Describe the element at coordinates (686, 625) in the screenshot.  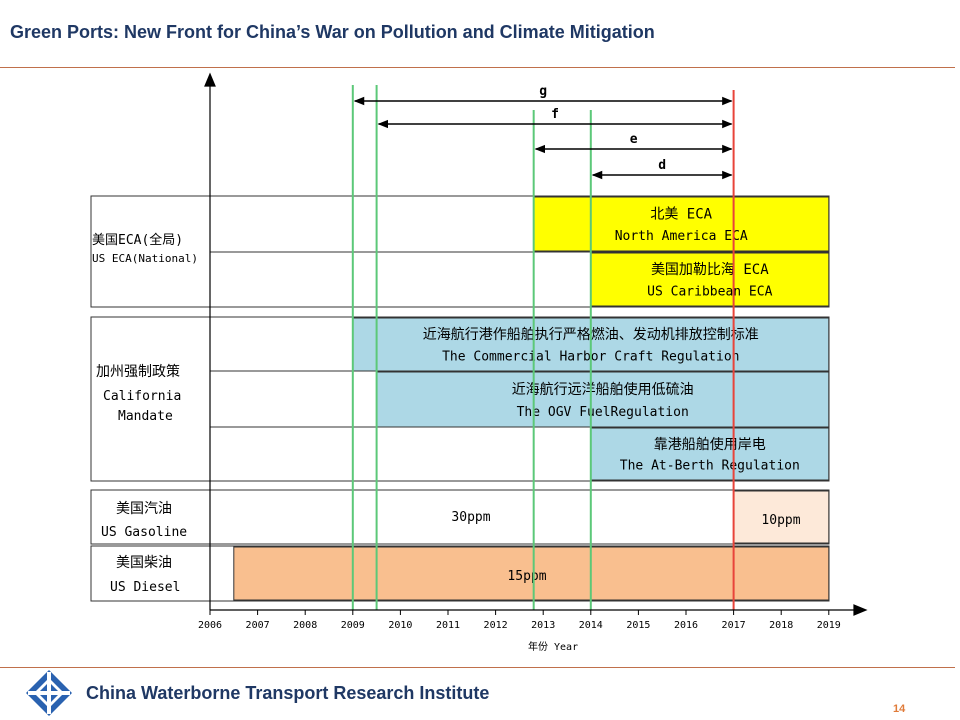
I see `x-tick-label: 2016` at that location.